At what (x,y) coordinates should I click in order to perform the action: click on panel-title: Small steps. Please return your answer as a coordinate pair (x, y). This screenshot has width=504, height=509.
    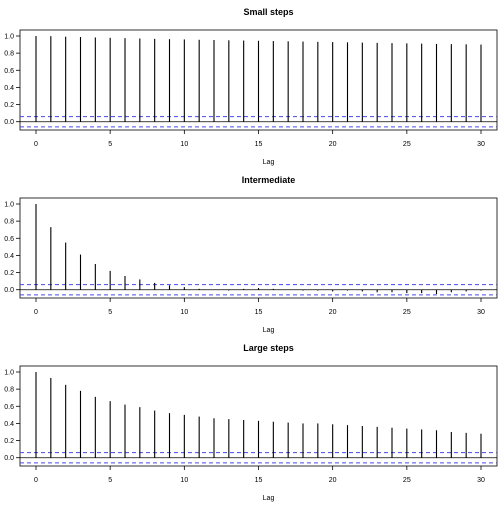
    Looking at the image, I should click on (268, 12).